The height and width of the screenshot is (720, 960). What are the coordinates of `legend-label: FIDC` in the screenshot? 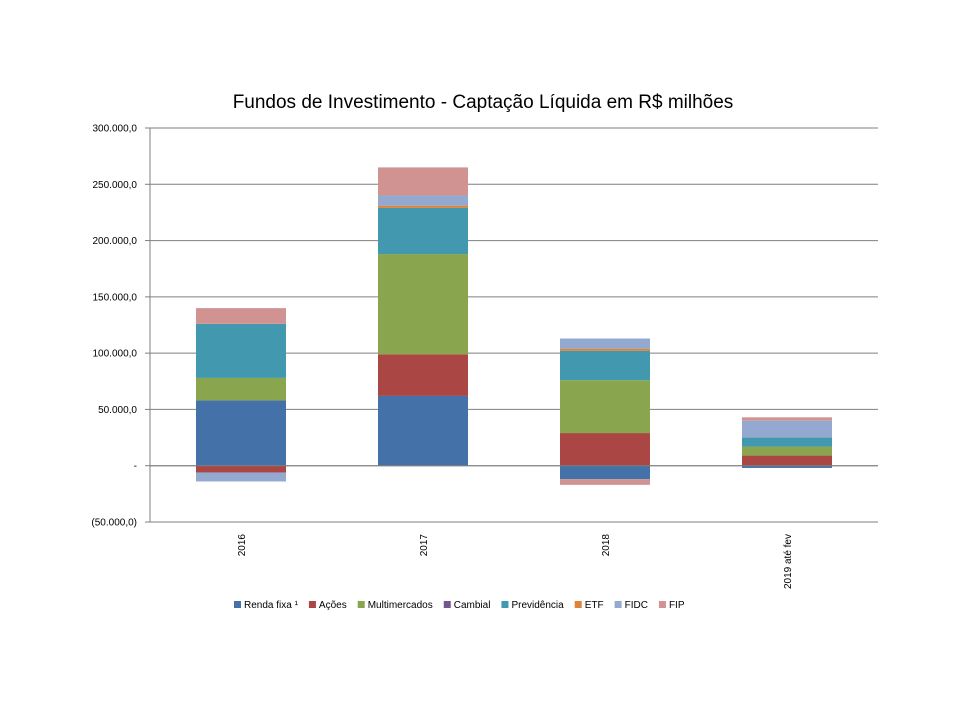 It's located at (636, 605).